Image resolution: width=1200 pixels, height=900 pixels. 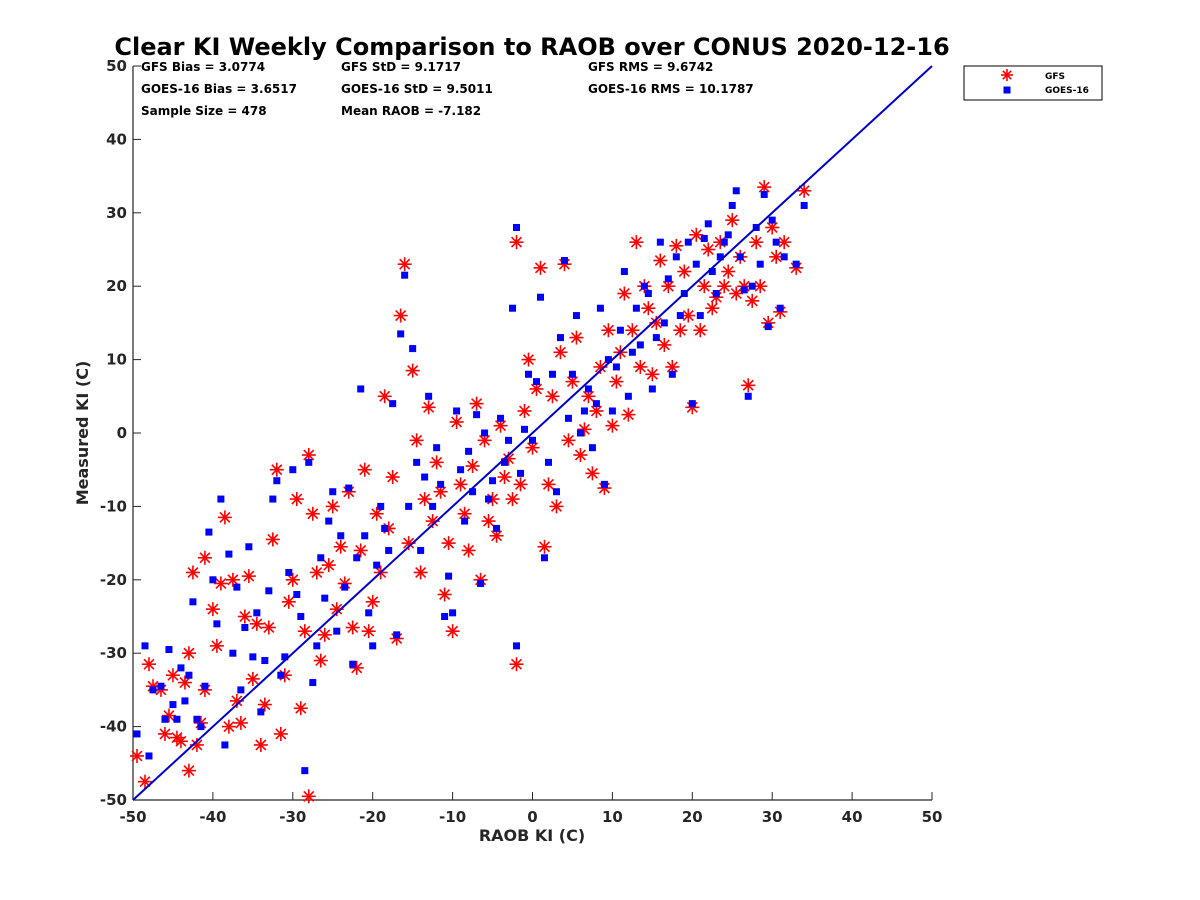 What do you see at coordinates (692, 817) in the screenshot?
I see `x-tick-label: 20` at bounding box center [692, 817].